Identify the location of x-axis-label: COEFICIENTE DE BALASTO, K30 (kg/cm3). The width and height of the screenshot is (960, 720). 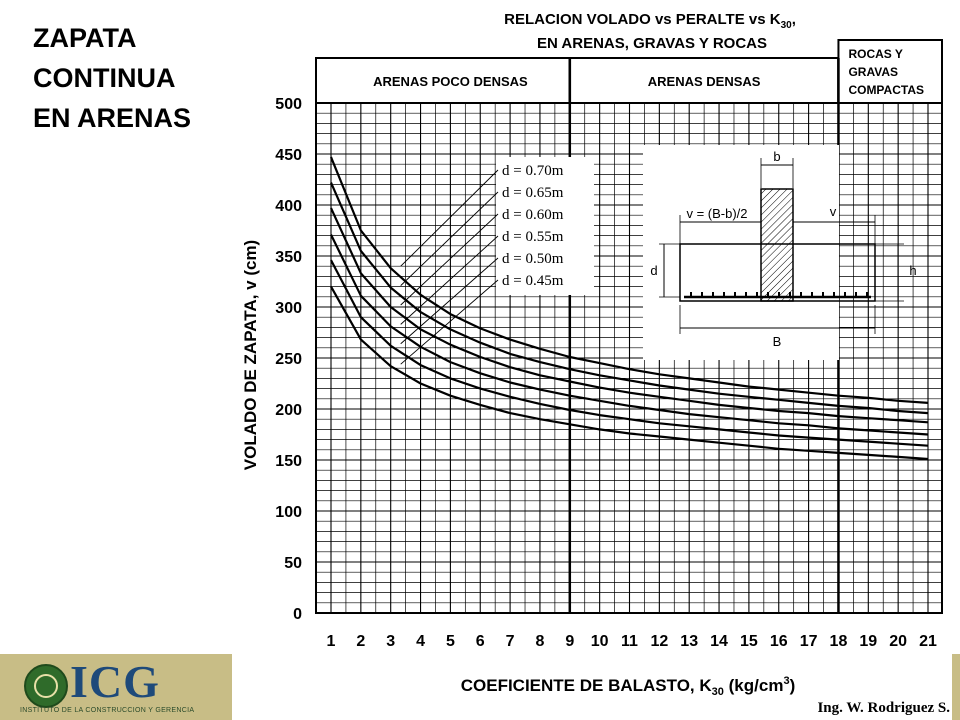
(628, 686).